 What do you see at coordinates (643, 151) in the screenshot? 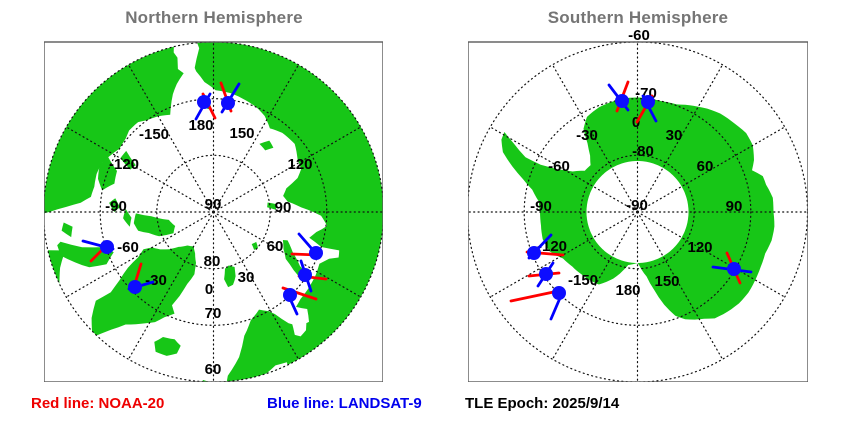
I see `latitude-label: -80` at bounding box center [643, 151].